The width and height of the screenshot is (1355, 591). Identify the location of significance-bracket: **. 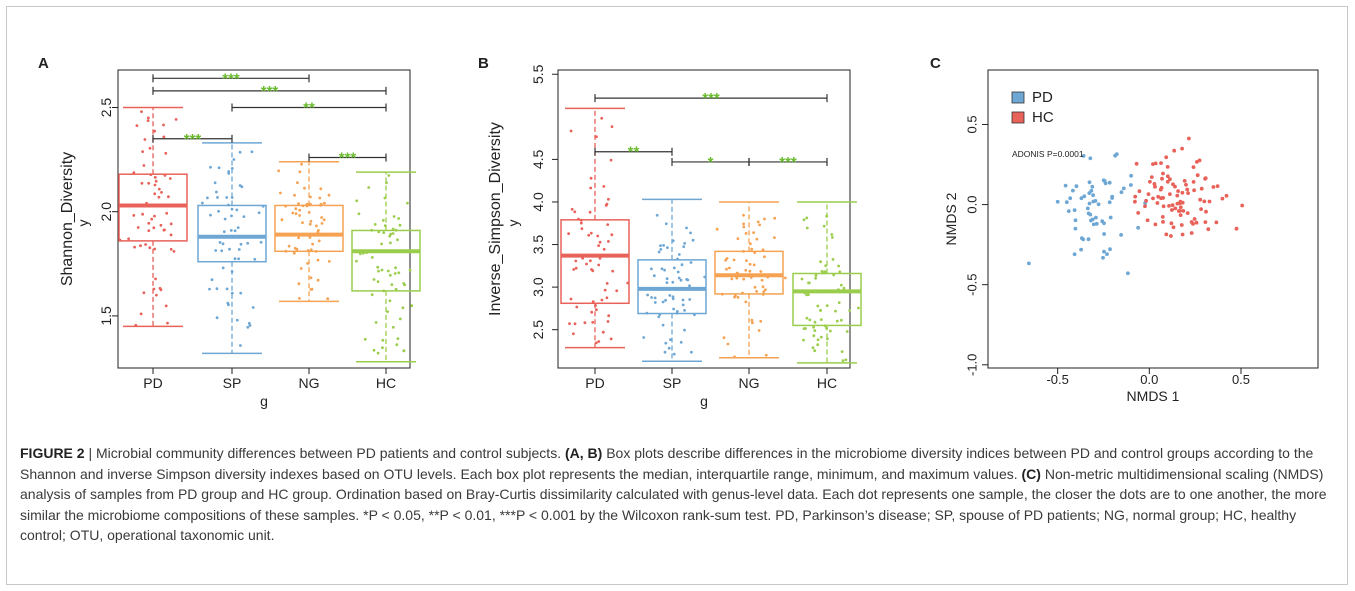
(309, 108).